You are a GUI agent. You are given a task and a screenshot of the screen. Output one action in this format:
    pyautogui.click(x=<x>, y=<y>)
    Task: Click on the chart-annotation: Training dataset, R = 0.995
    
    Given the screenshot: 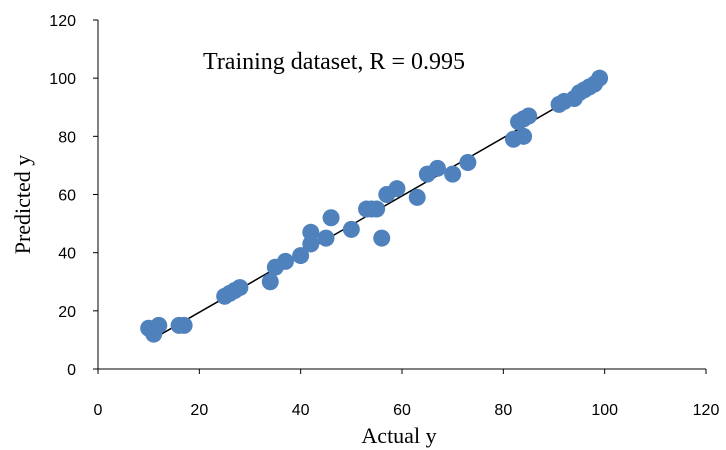 What is the action you would take?
    pyautogui.click(x=334, y=62)
    